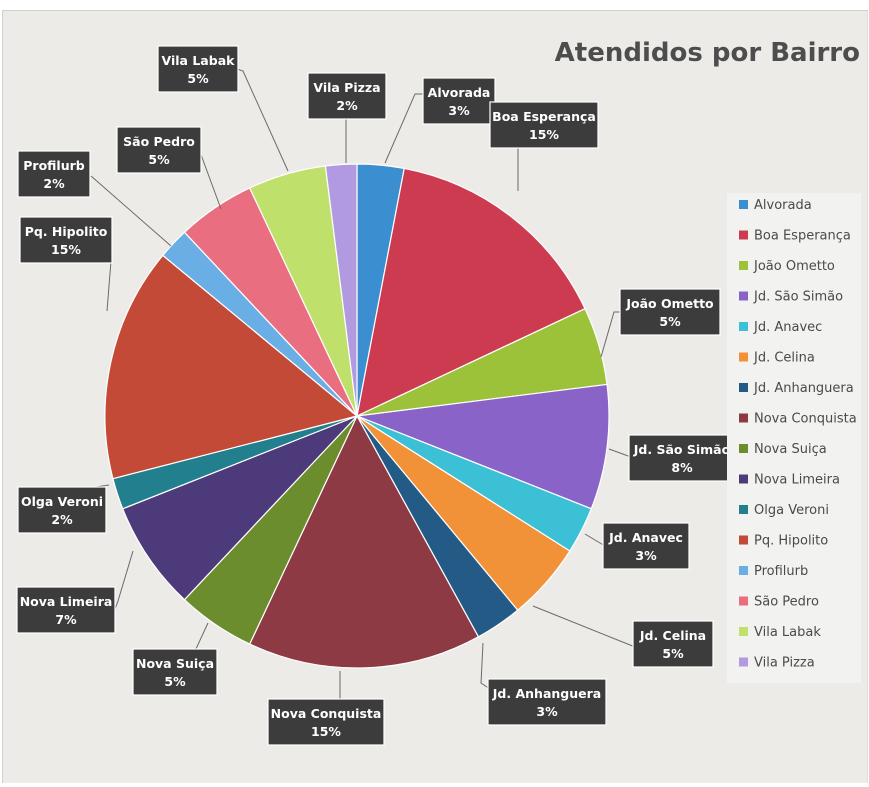 The image size is (869, 787). What do you see at coordinates (787, 632) in the screenshot?
I see `legend-entry: Vila Labak` at bounding box center [787, 632].